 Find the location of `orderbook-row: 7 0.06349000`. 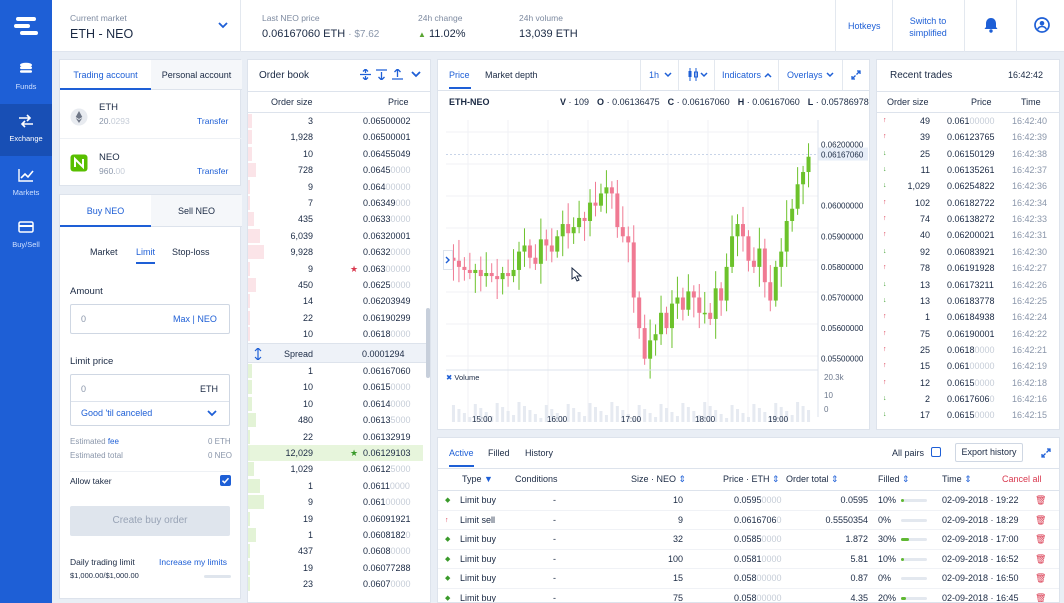

orderbook-row: 7 0.06349000 is located at coordinates (335, 203).